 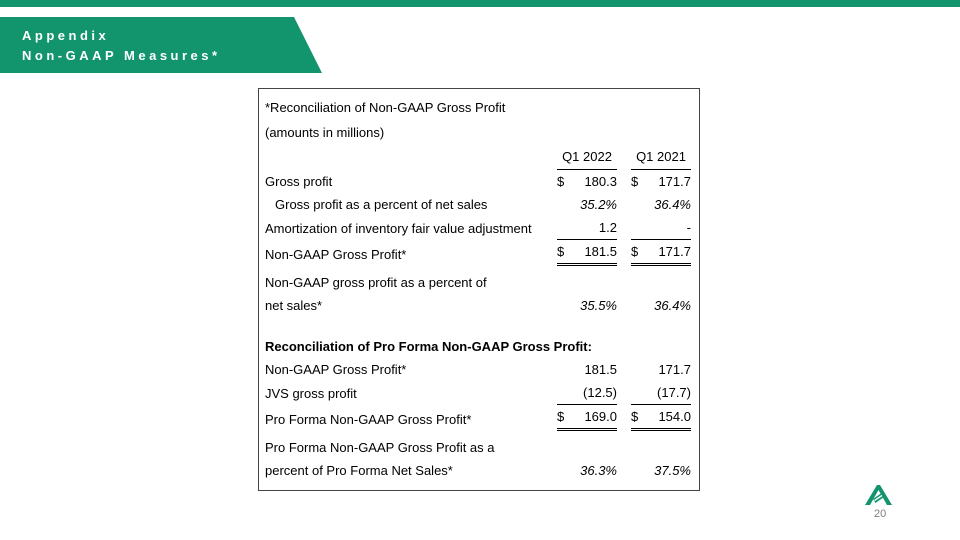 I want to click on column-header-q1-2022: Q1 2022, so click(x=587, y=157).